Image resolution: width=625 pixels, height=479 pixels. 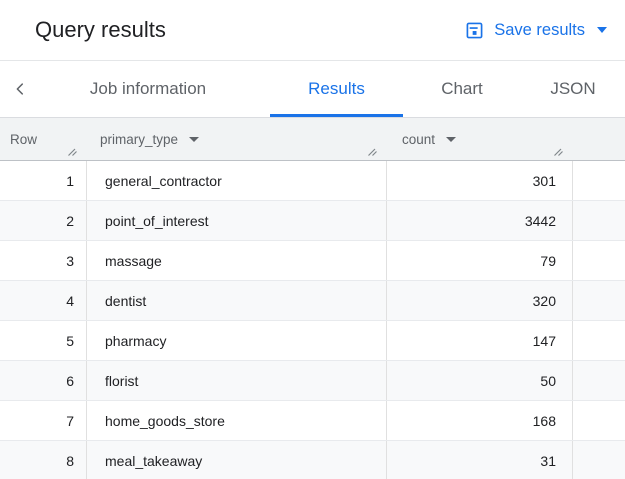 What do you see at coordinates (237, 260) in the screenshot?
I see `primary-type-cell: massage` at bounding box center [237, 260].